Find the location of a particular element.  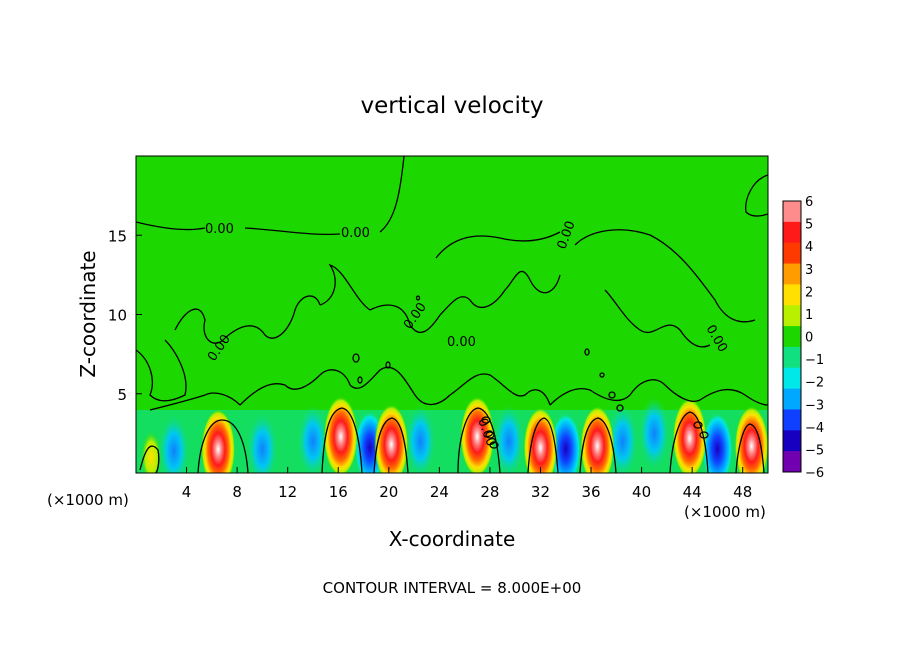

x-axis-label: X-coordinate is located at coordinates (452, 539).